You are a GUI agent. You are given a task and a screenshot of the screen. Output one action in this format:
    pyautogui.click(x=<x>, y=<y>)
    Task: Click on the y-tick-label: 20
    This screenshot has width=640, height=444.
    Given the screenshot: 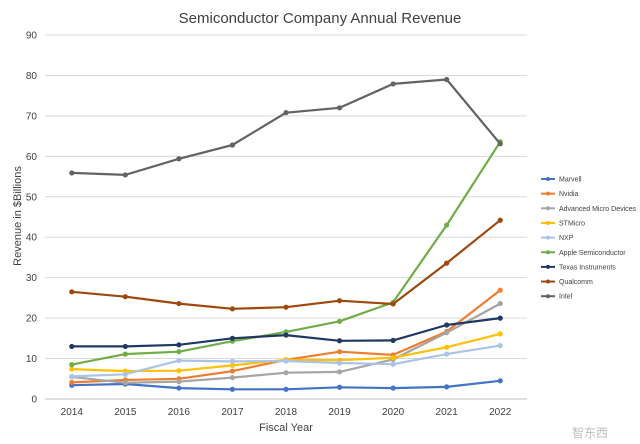 What is the action you would take?
    pyautogui.click(x=32, y=319)
    